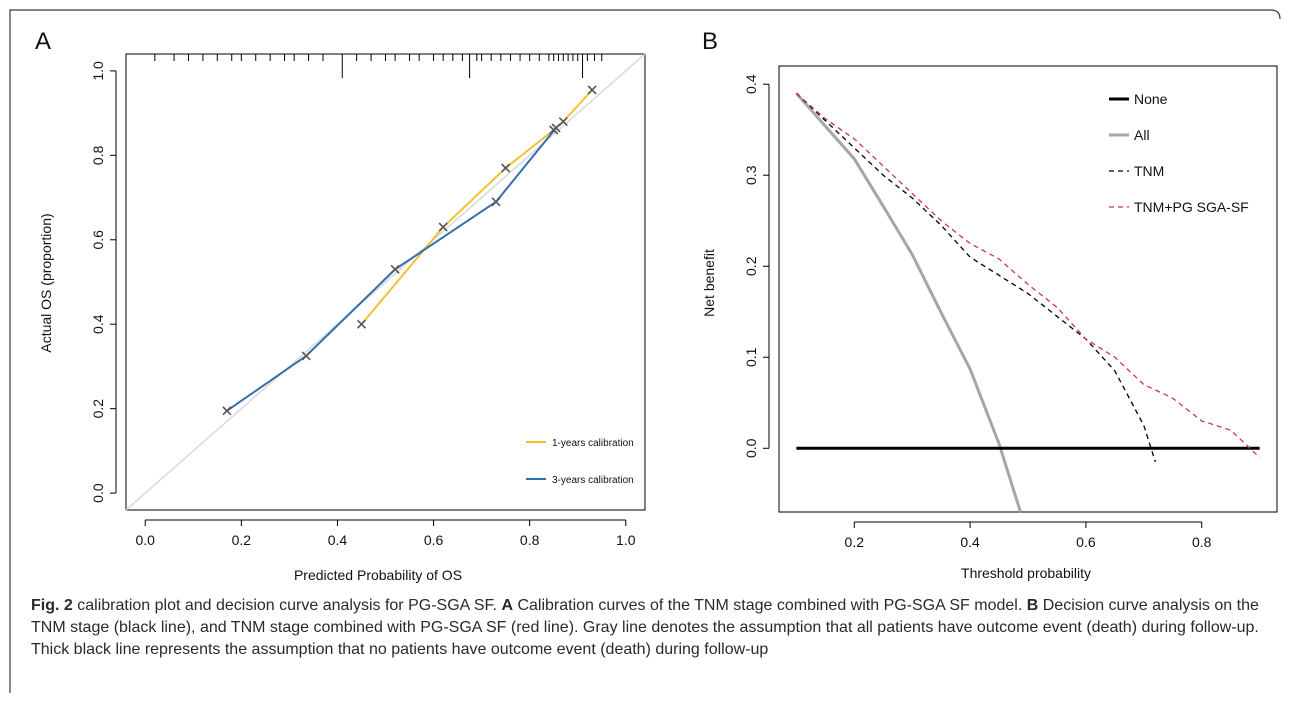  I want to click on panel-b-y-tick-label: 0.4, so click(751, 84).